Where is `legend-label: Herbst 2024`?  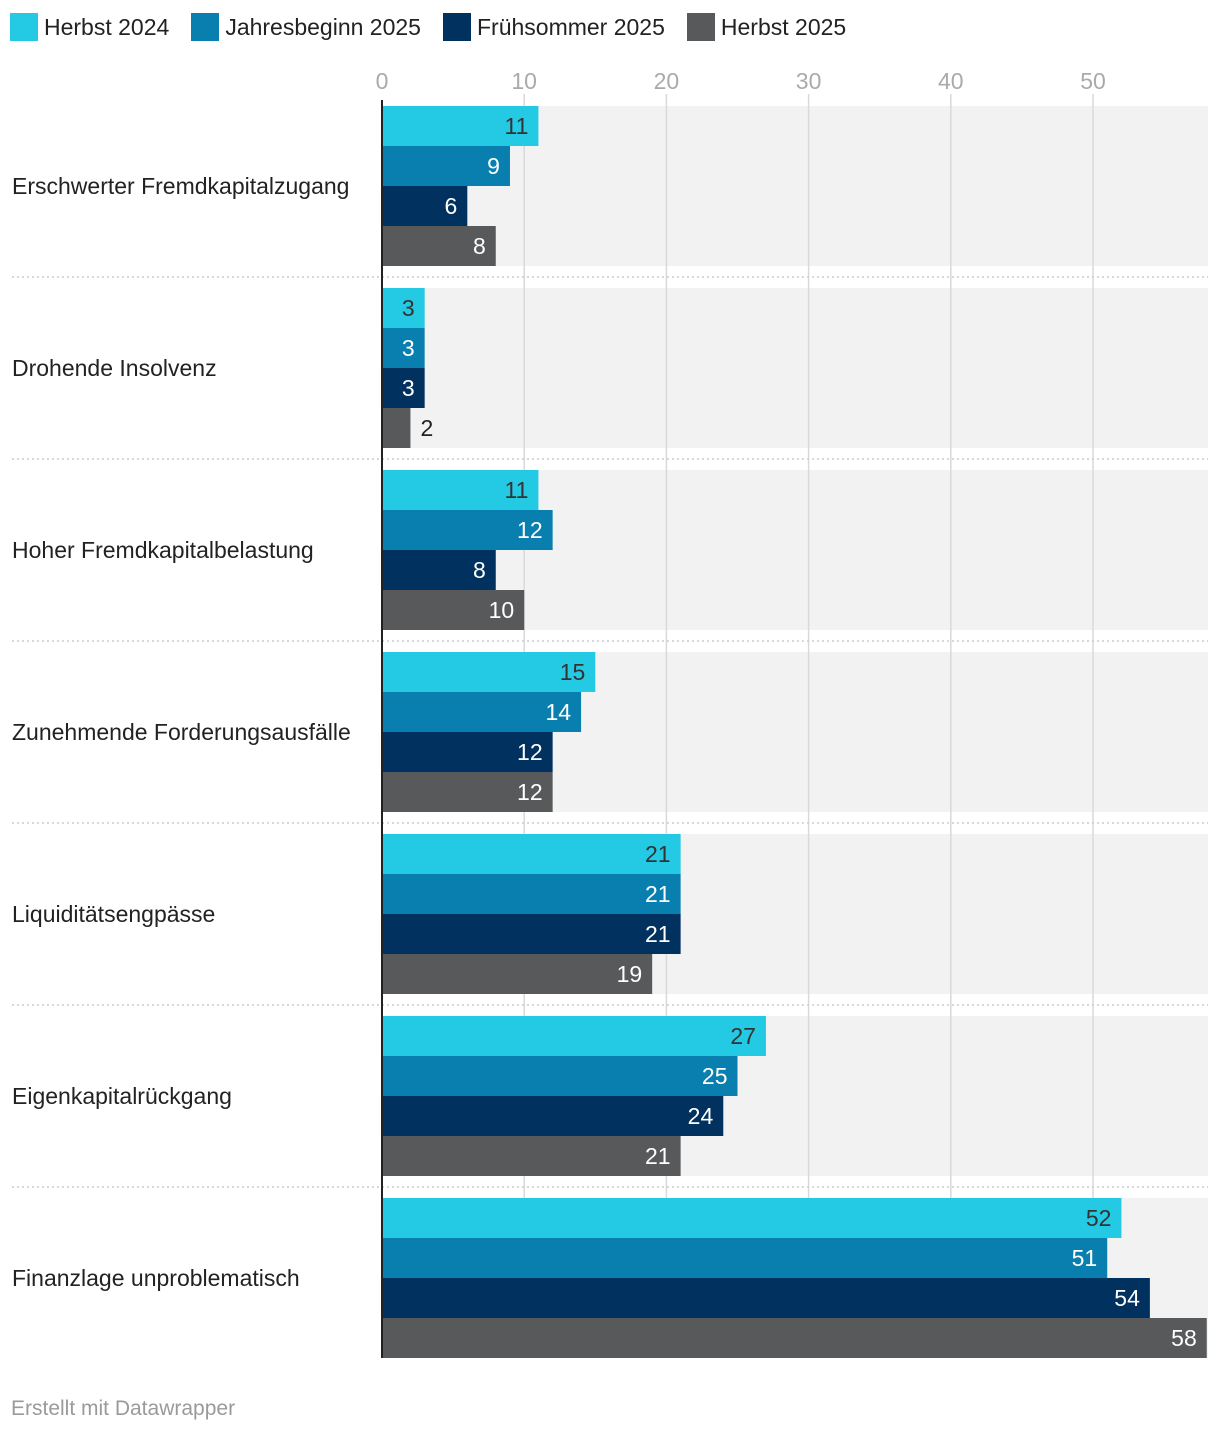
legend-label: Herbst 2024 is located at coordinates (107, 26).